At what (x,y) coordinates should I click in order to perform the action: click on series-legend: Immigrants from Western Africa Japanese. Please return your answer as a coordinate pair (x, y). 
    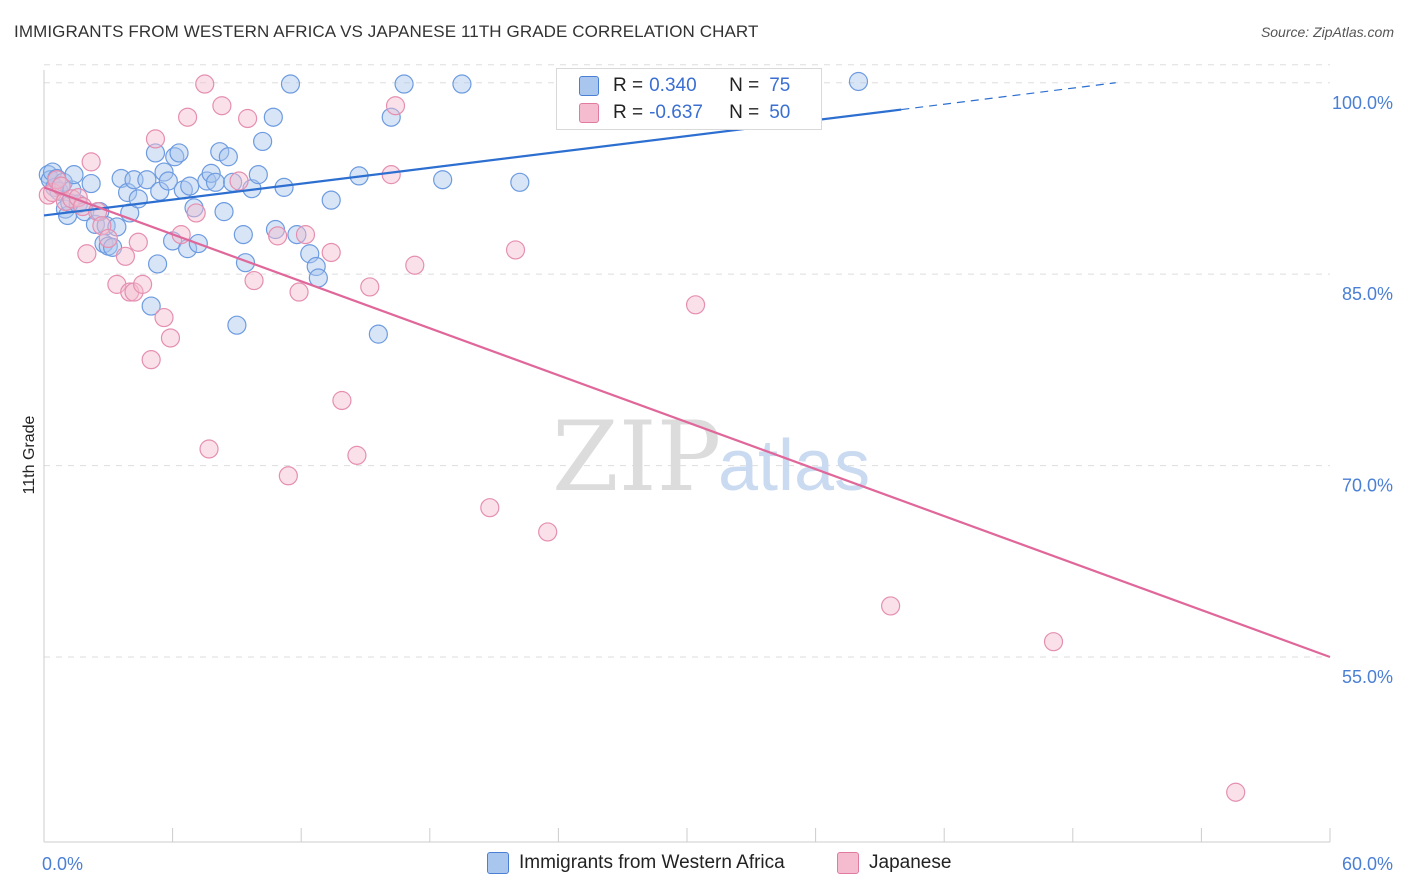
    Looking at the image, I should click on (703, 865).